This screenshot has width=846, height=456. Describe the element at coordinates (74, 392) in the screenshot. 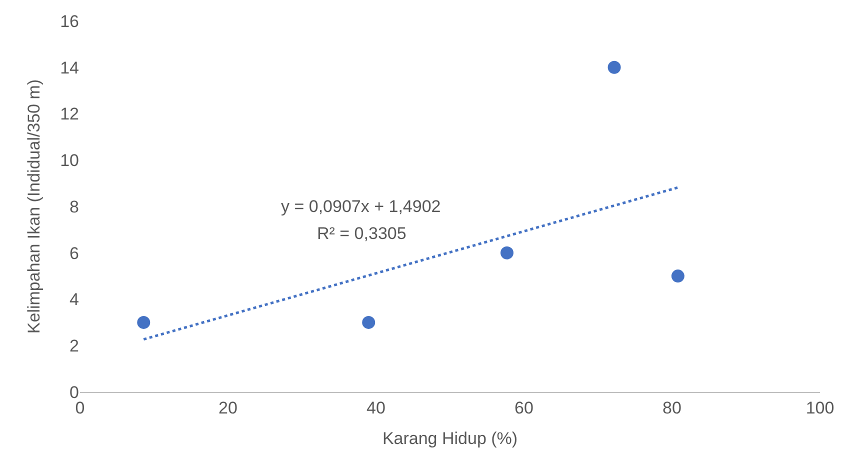

I see `y-tick-label: 0` at that location.